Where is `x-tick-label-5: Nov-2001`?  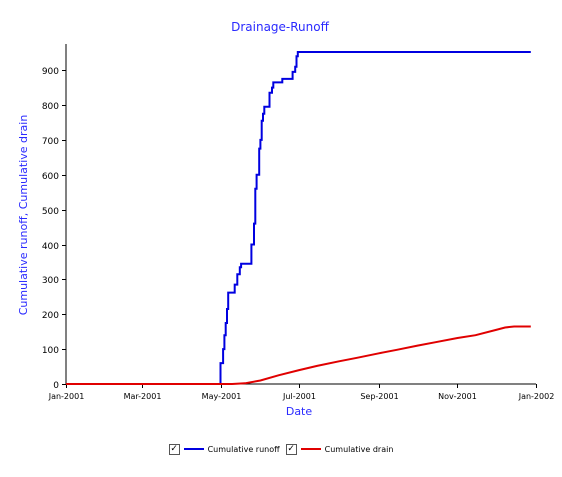
x-tick-label-5: Nov-2001 is located at coordinates (457, 396).